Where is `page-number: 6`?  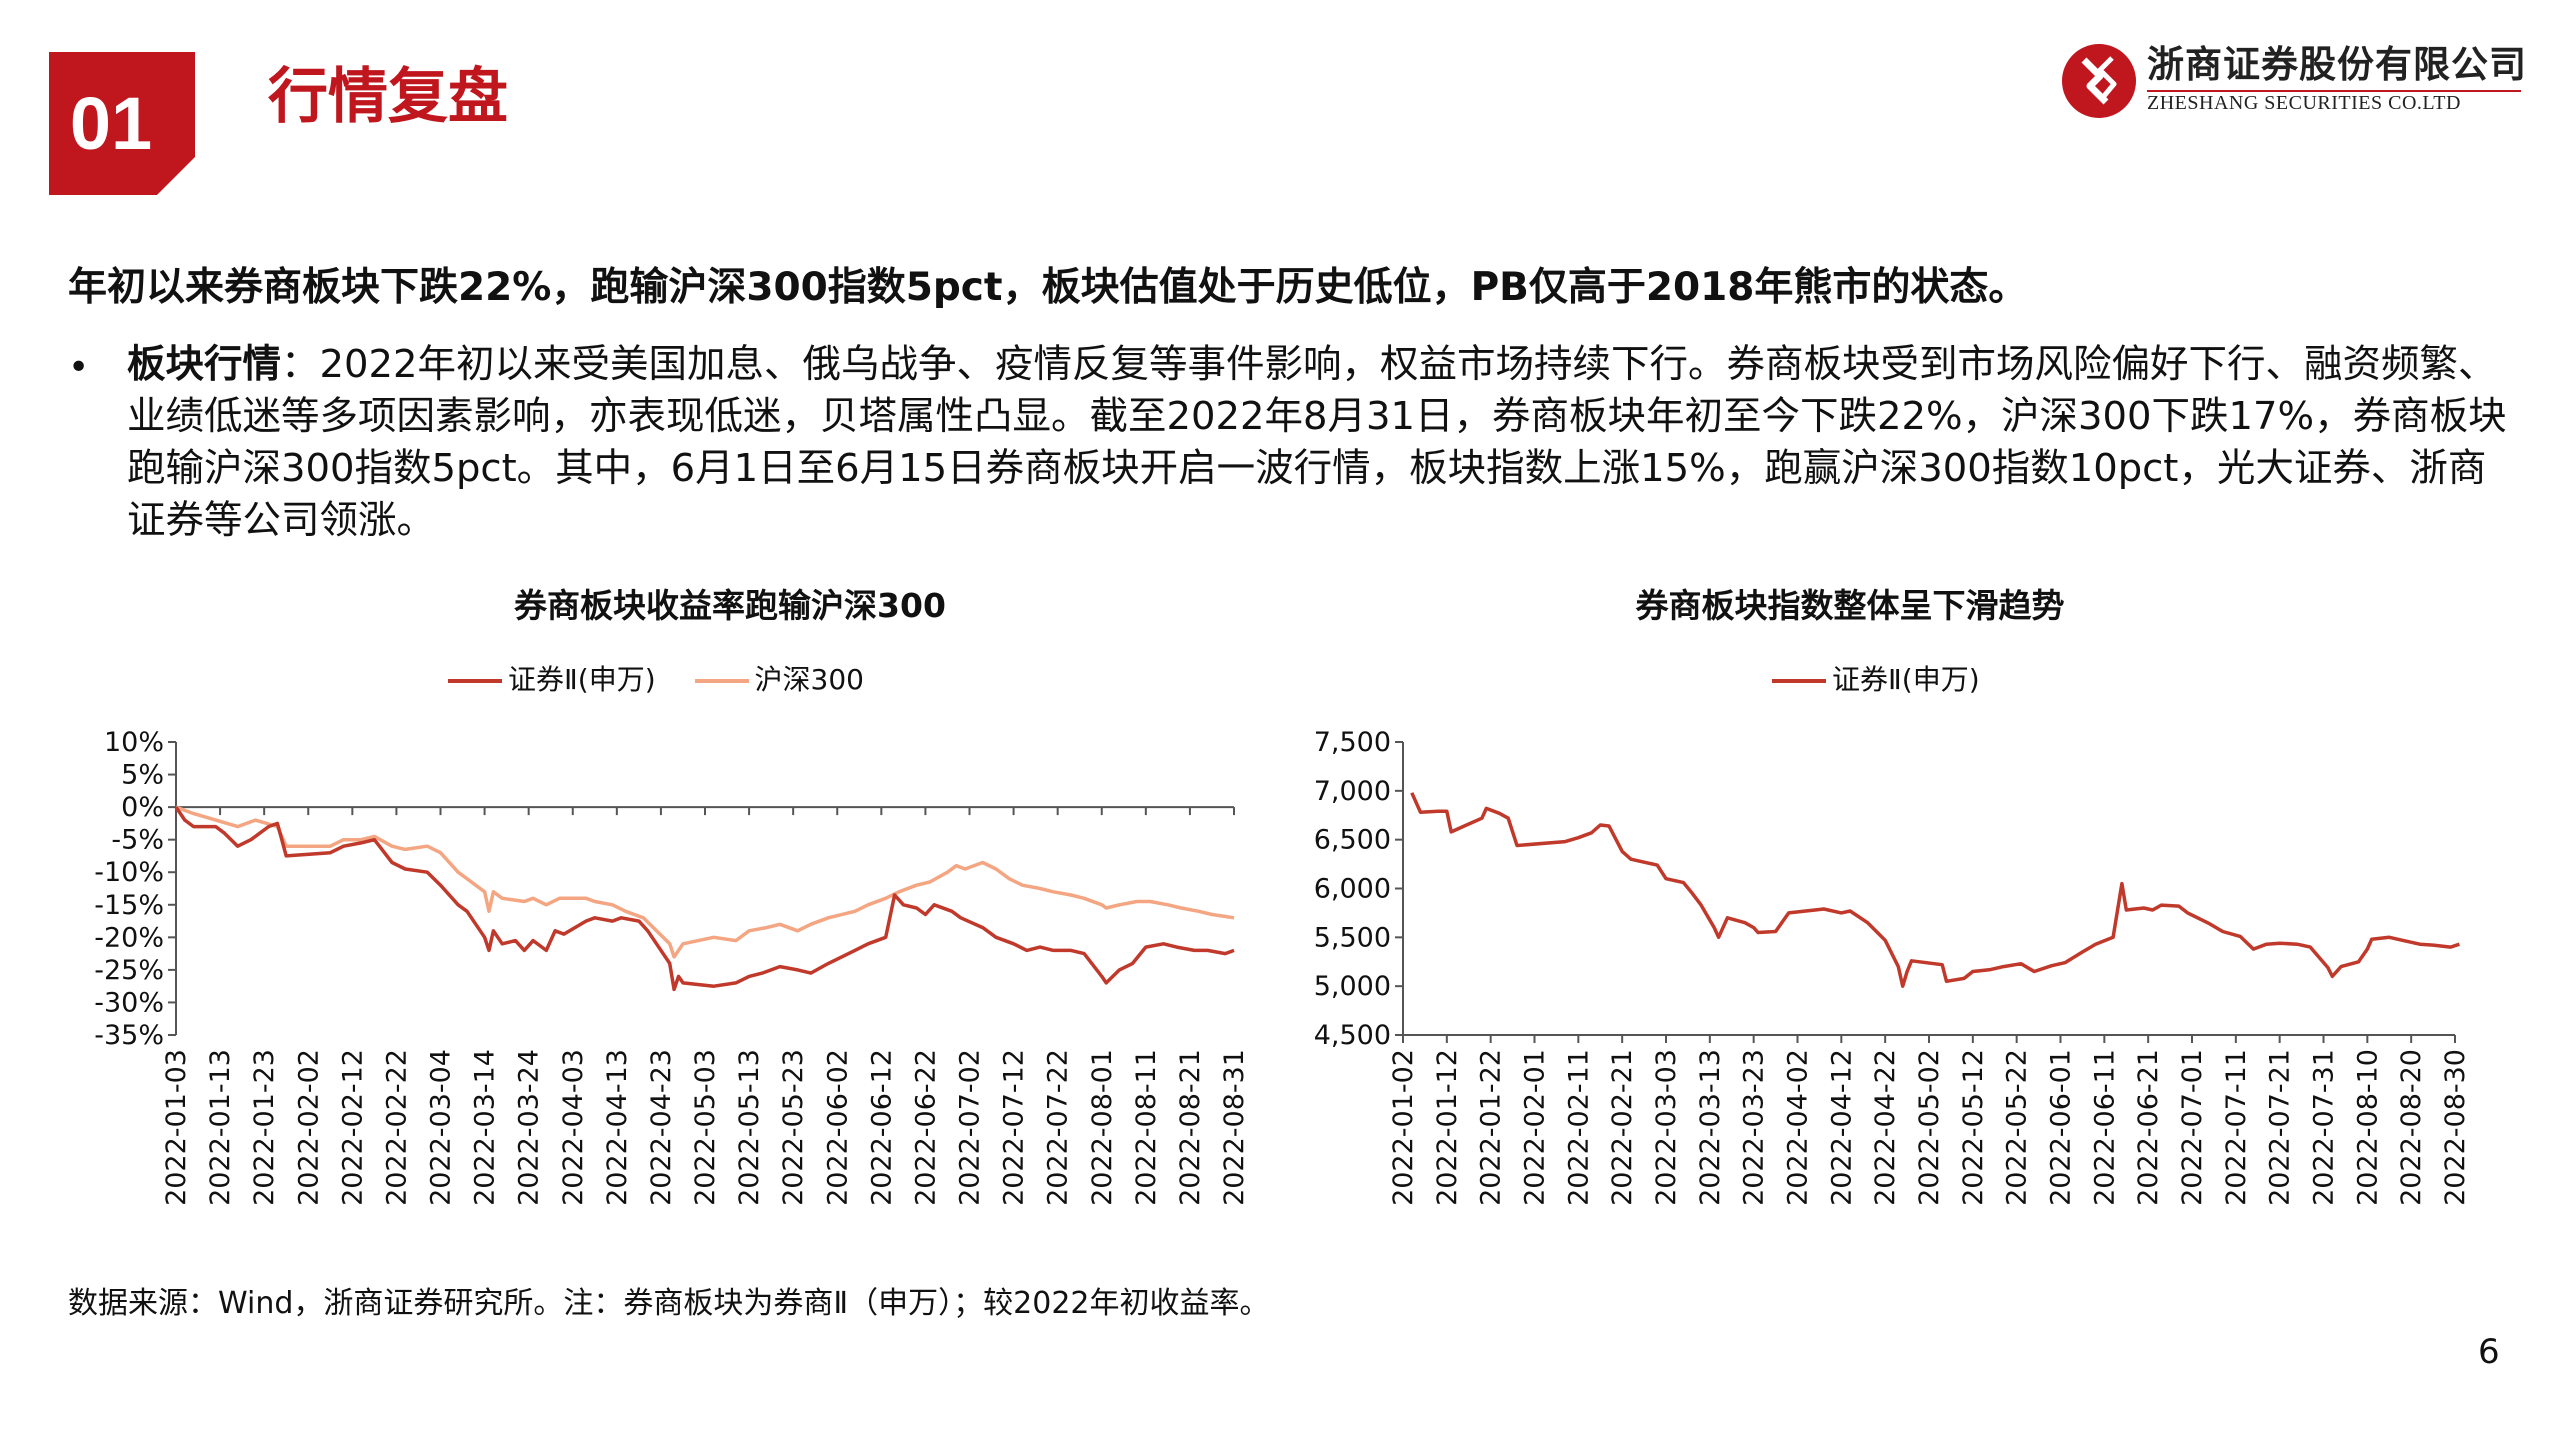
page-number: 6 is located at coordinates (2489, 1352).